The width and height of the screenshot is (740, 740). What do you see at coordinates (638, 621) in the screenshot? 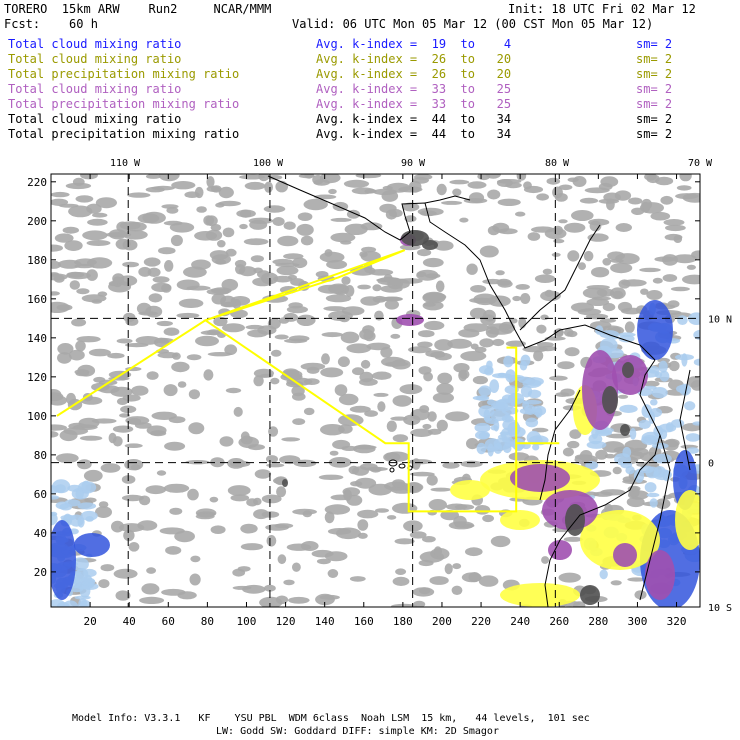
I see `x-tick-label: 300` at bounding box center [638, 621].